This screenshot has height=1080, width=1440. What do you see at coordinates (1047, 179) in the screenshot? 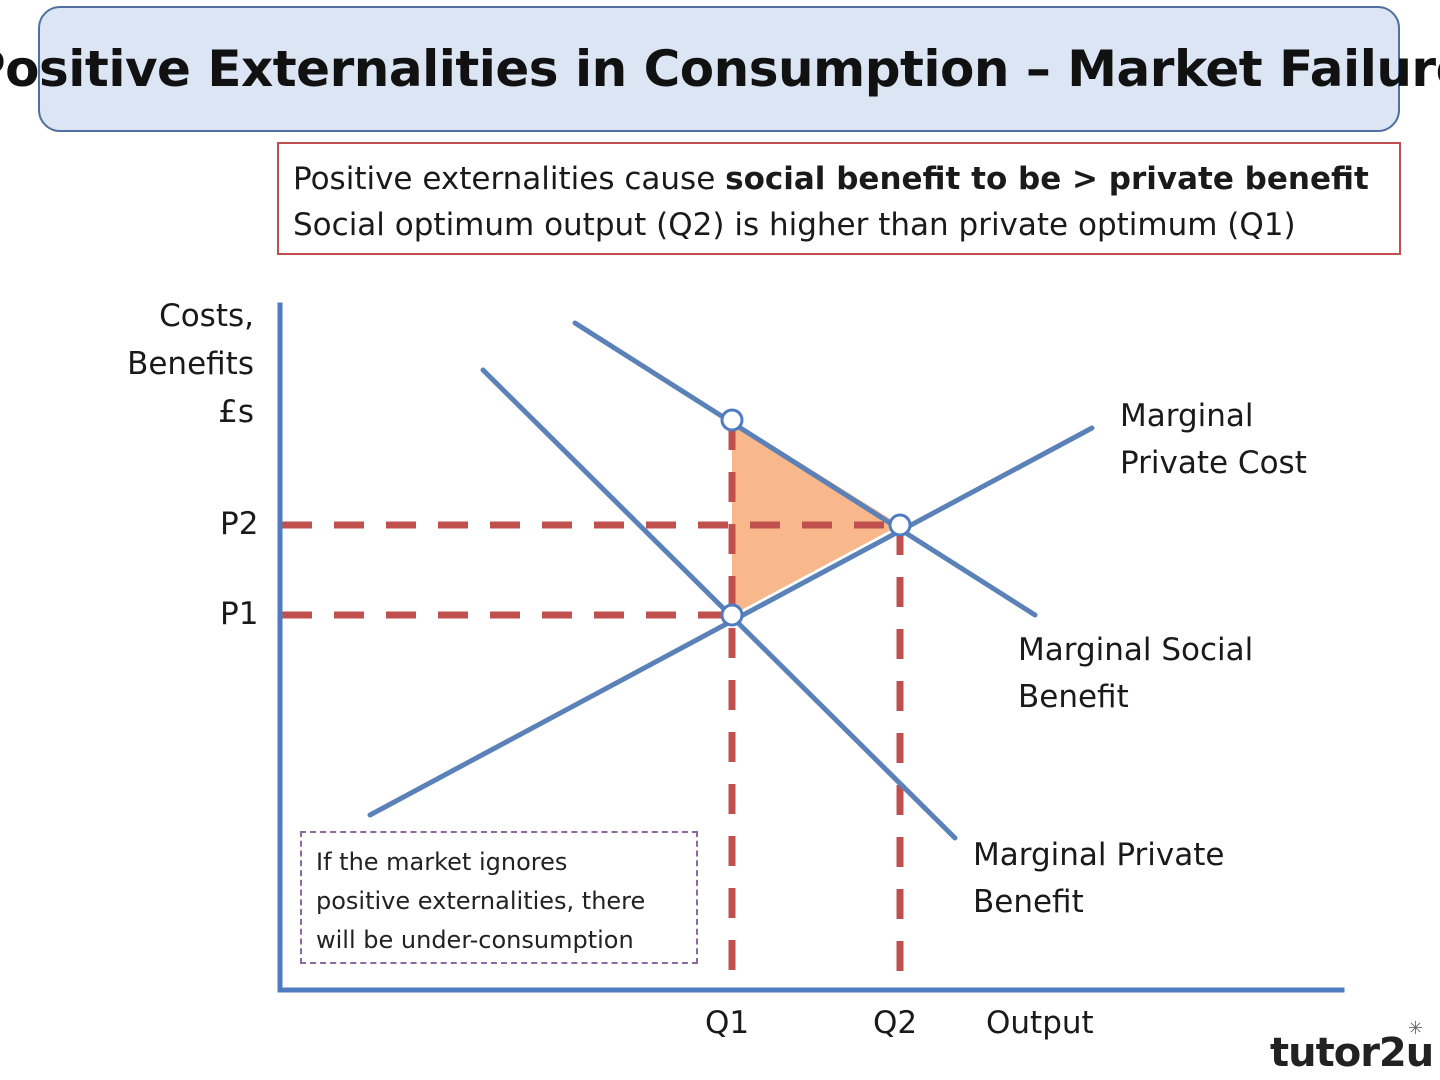
I see `info-line-1-bold: social benefit to be > private benefit` at bounding box center [1047, 179].